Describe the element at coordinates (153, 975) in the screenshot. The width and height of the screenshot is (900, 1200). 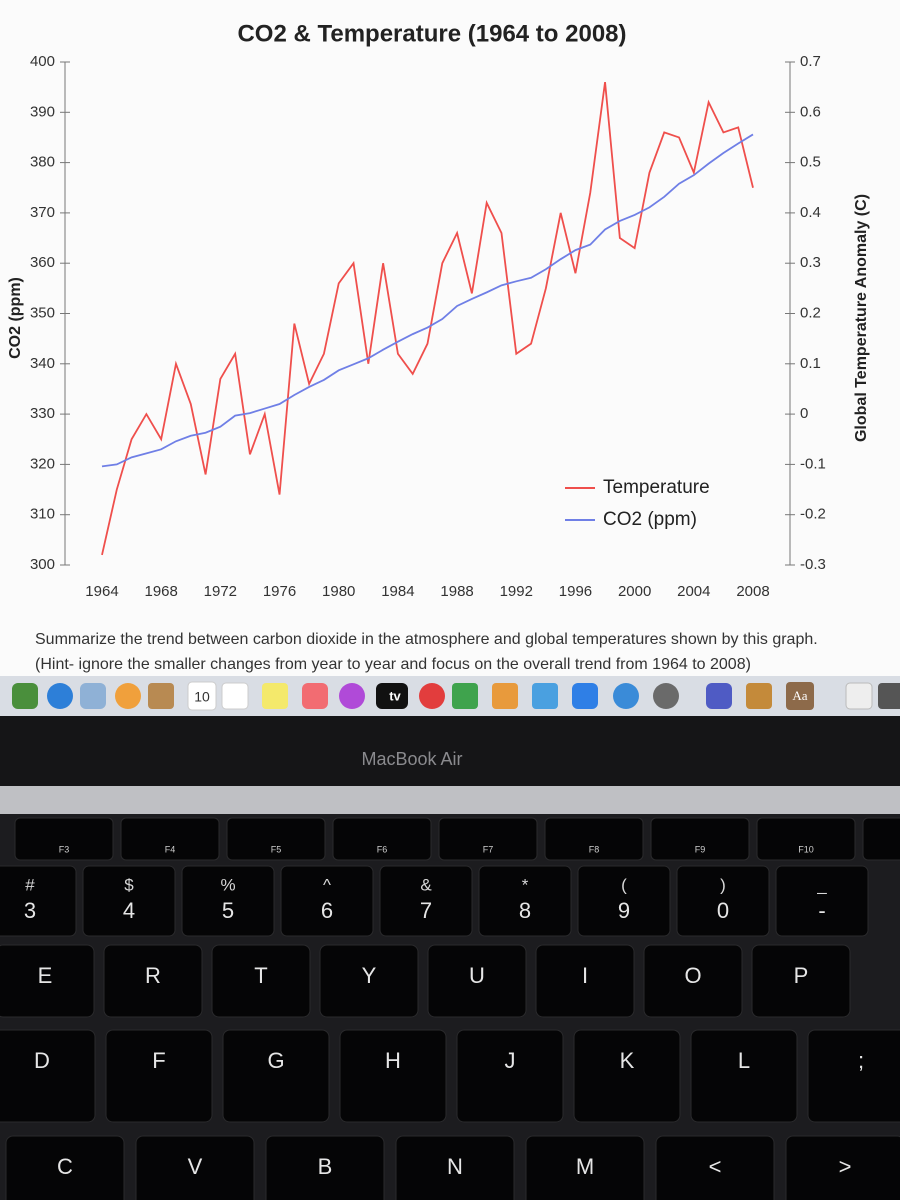
I see `key-label: R` at that location.